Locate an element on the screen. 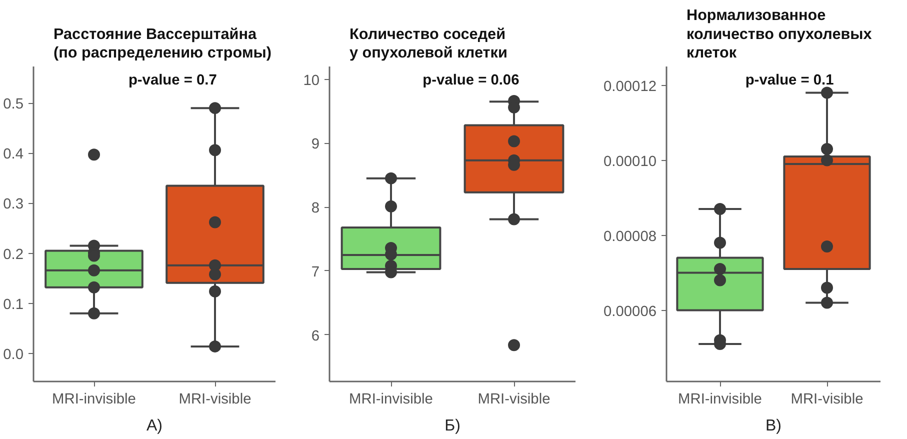  text: А) is located at coordinates (154, 426).